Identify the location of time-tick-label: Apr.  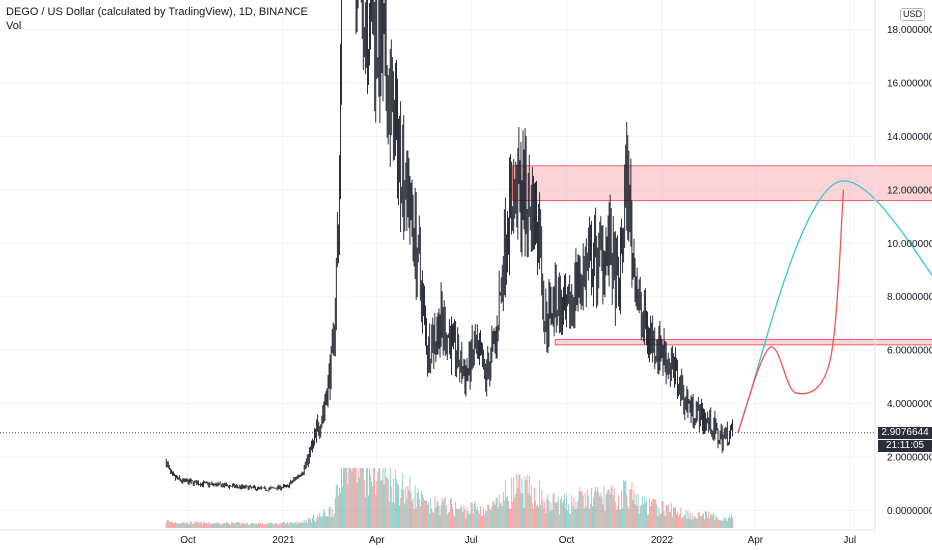
(377, 540).